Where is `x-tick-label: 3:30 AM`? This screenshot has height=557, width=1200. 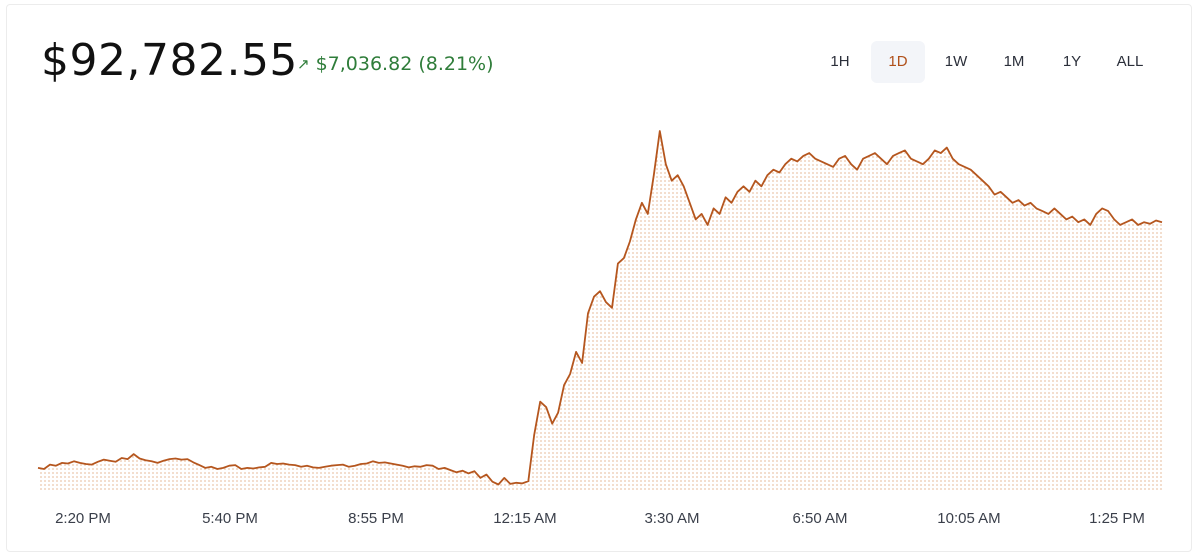 x-tick-label: 3:30 AM is located at coordinates (671, 518).